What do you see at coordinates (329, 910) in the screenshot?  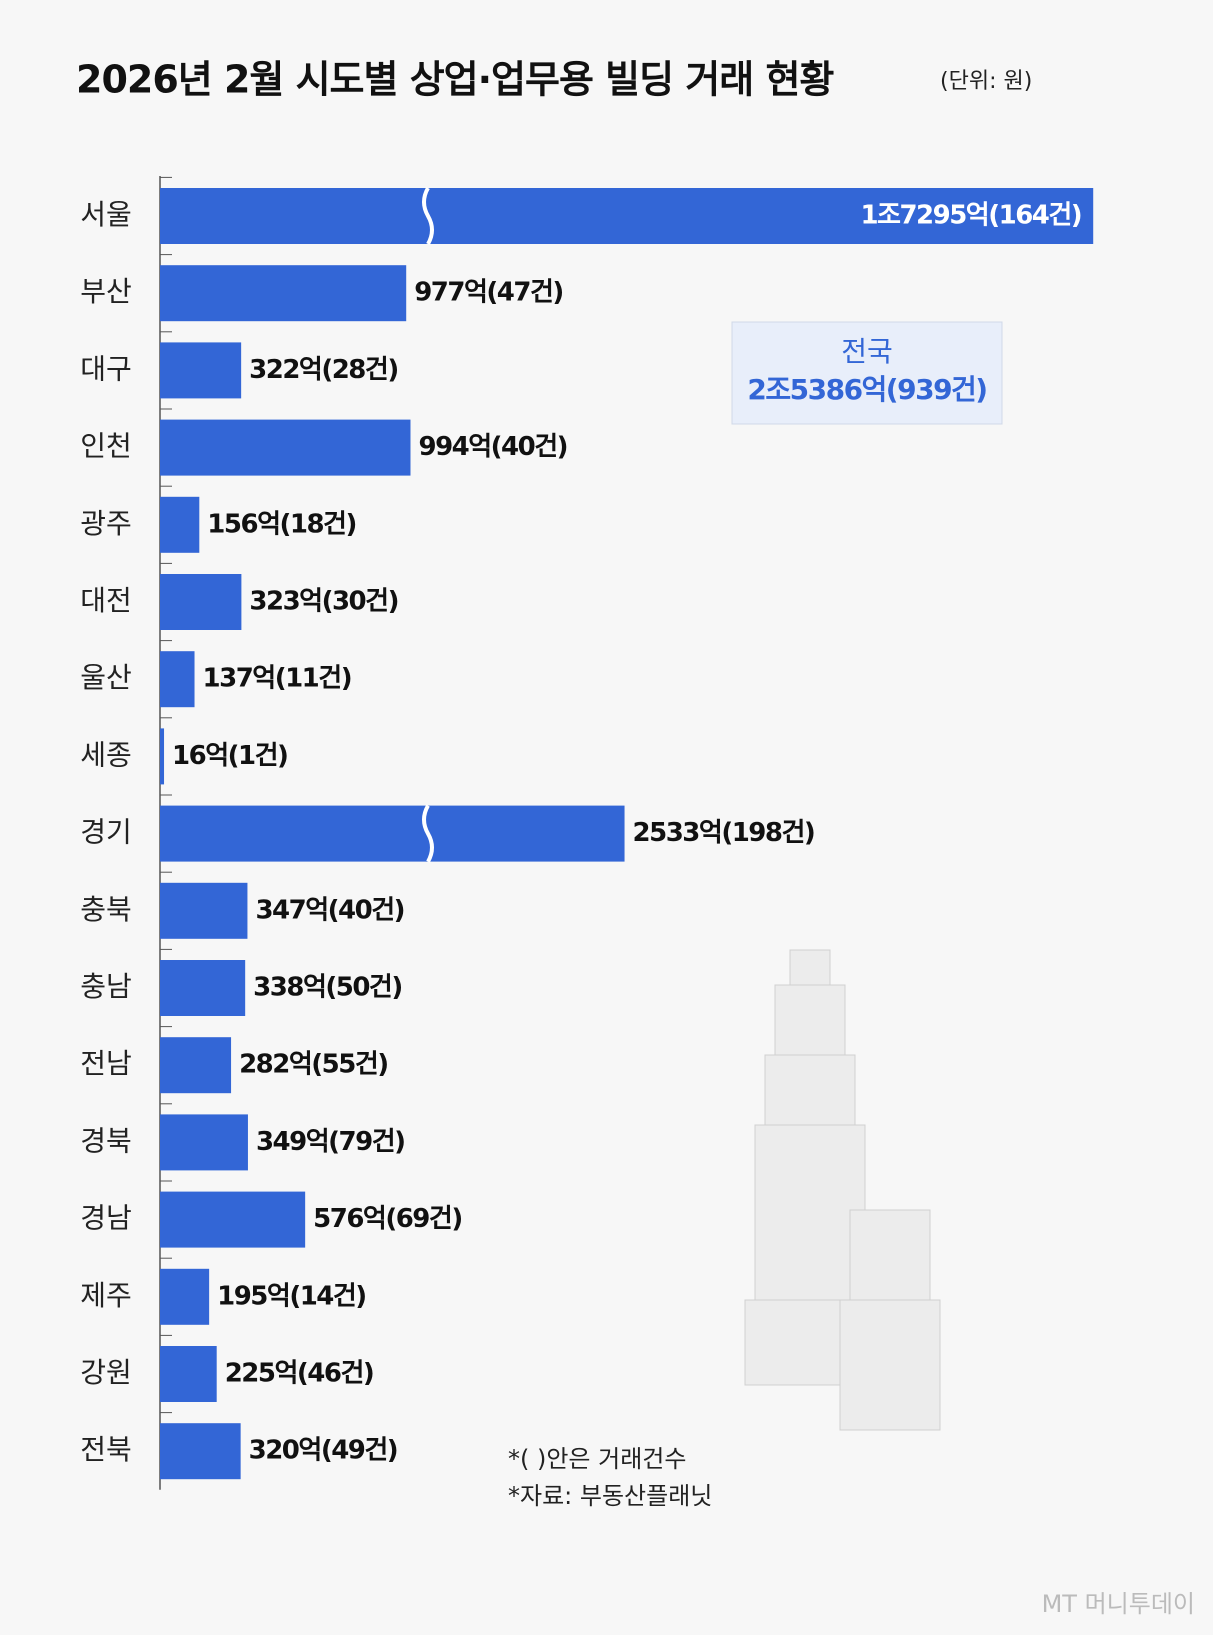 I see `value-label: 347억(40건)` at bounding box center [329, 910].